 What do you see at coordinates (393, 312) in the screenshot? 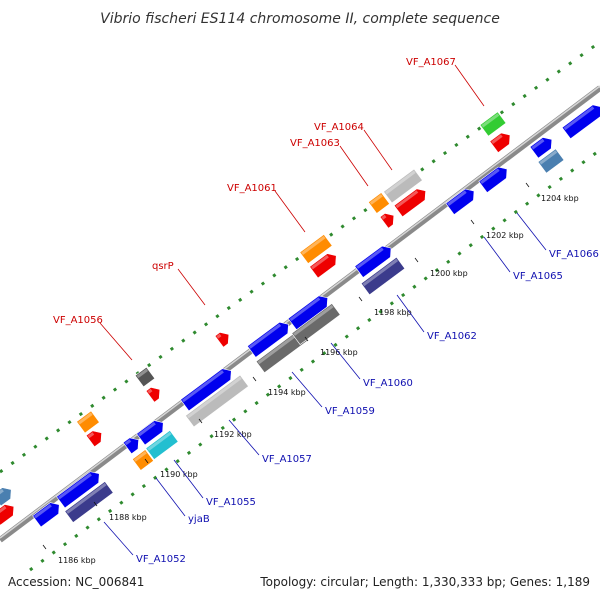
I see `tick-label: 1198 kbp` at bounding box center [393, 312].